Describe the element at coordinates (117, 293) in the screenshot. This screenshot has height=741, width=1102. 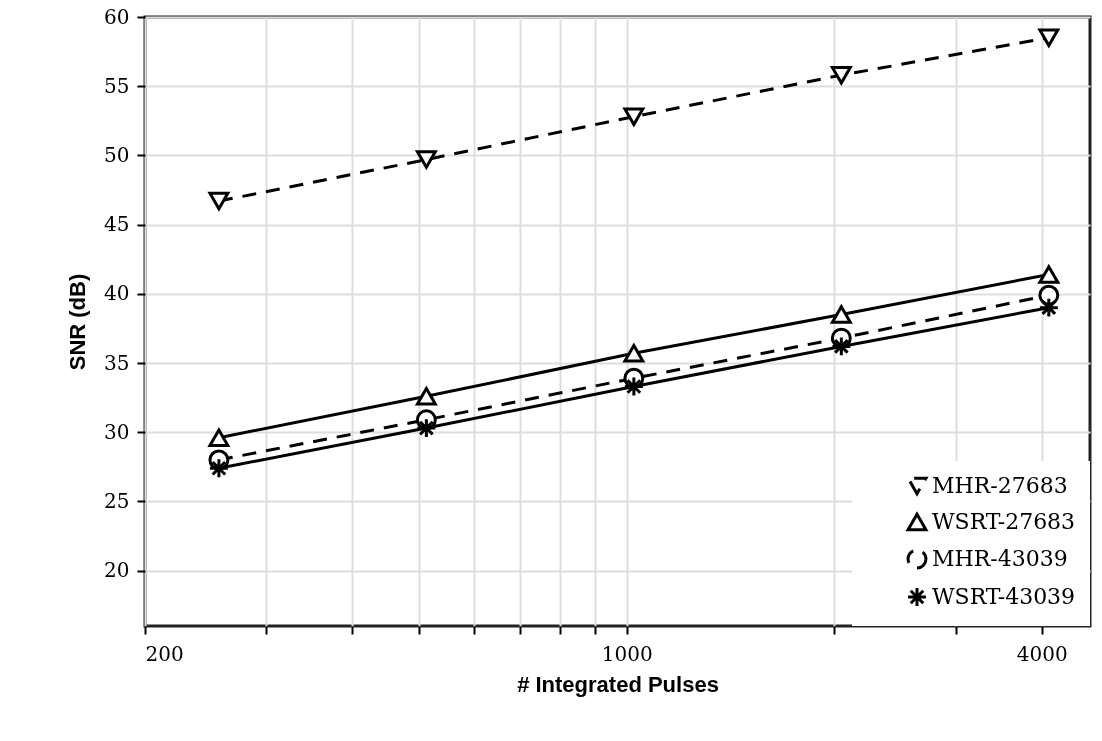
I see `y-tick-label: 40` at that location.